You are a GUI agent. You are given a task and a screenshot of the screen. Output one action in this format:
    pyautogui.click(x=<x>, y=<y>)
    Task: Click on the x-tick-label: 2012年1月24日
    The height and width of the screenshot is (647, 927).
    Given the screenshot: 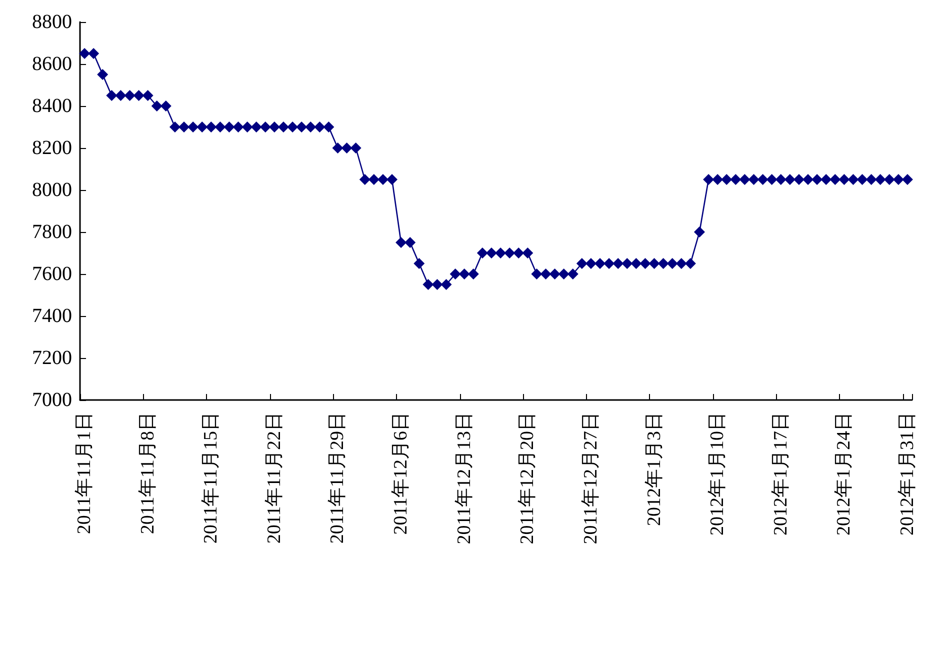 What is the action you would take?
    pyautogui.click(x=844, y=474)
    